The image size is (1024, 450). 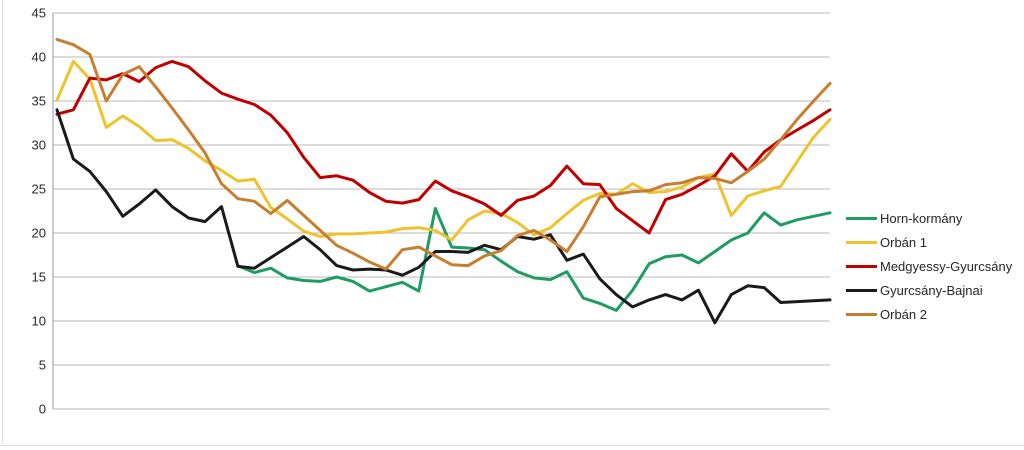 I want to click on series-line-horn-korm-ny, so click(x=534, y=259).